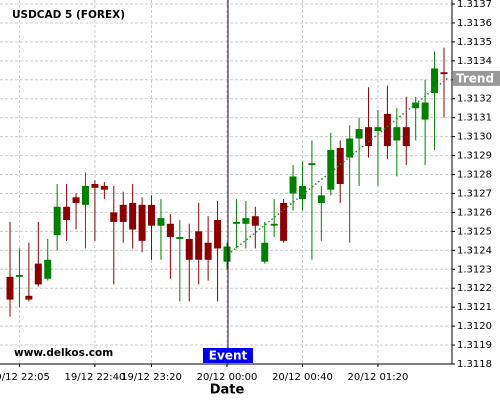 The width and height of the screenshot is (500, 400). I want to click on y-tick-label: 1.3129, so click(474, 156).